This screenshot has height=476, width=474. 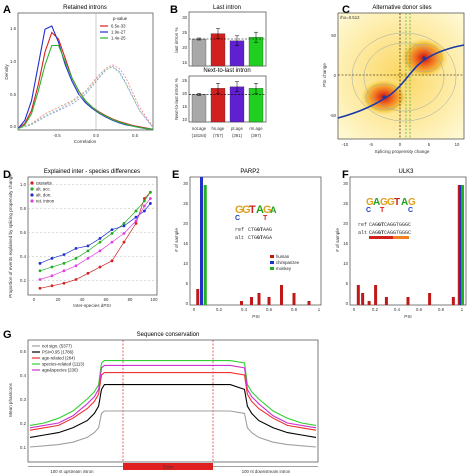 What do you see at coordinates (106, 299) in the screenshot?
I see `panel-d-xtick: 60` at bounding box center [106, 299].